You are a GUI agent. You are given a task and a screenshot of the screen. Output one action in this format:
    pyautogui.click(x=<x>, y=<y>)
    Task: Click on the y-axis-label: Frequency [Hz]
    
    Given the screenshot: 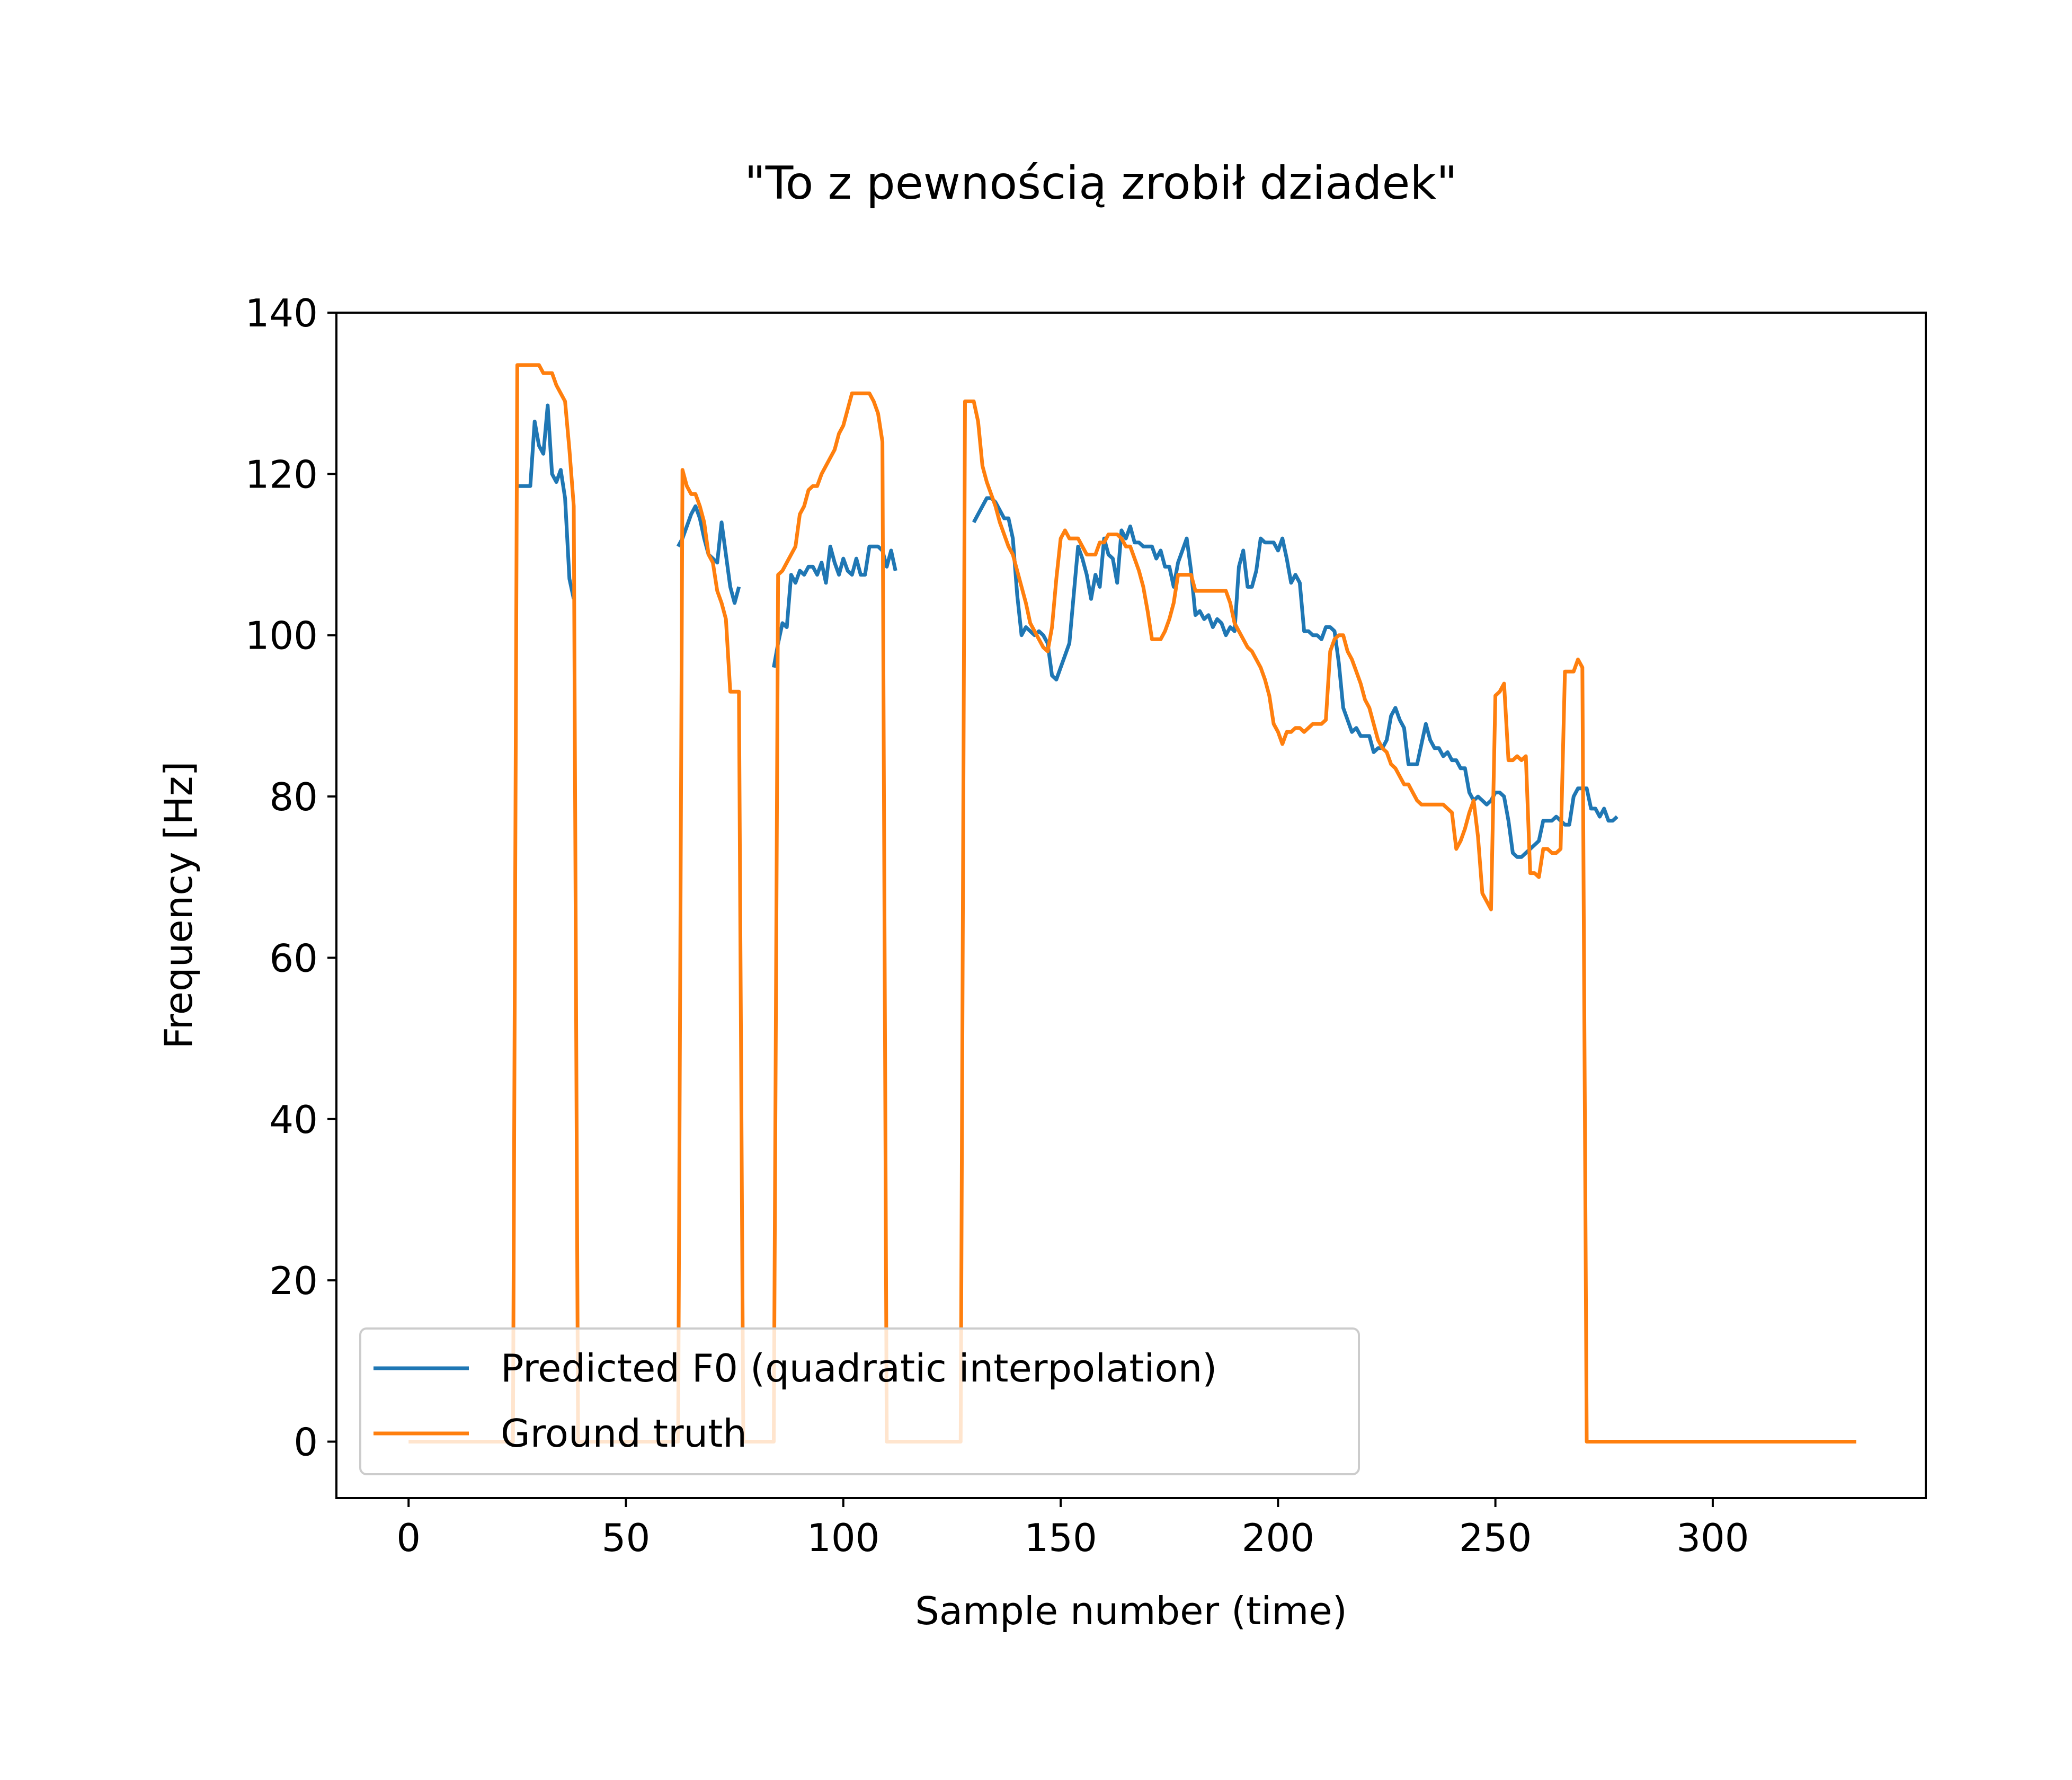 What is the action you would take?
    pyautogui.click(x=178, y=905)
    